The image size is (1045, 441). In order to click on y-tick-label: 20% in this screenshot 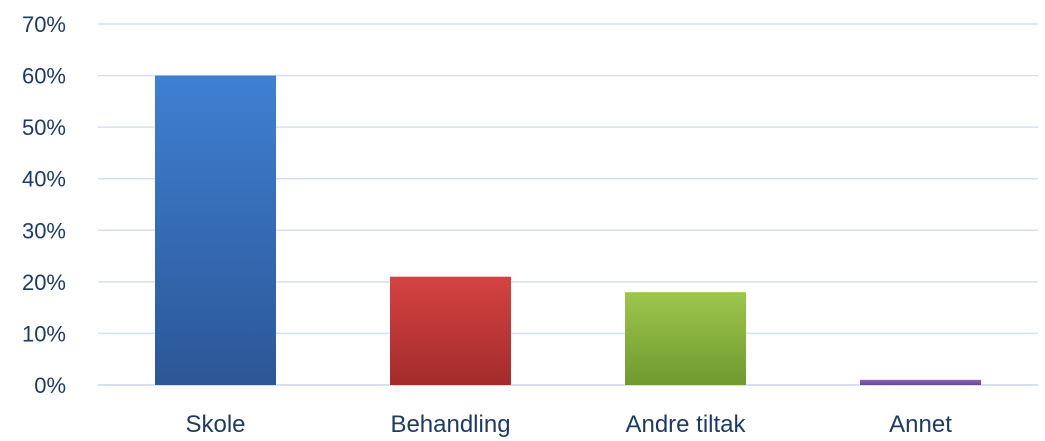, I will do `click(44, 282)`.